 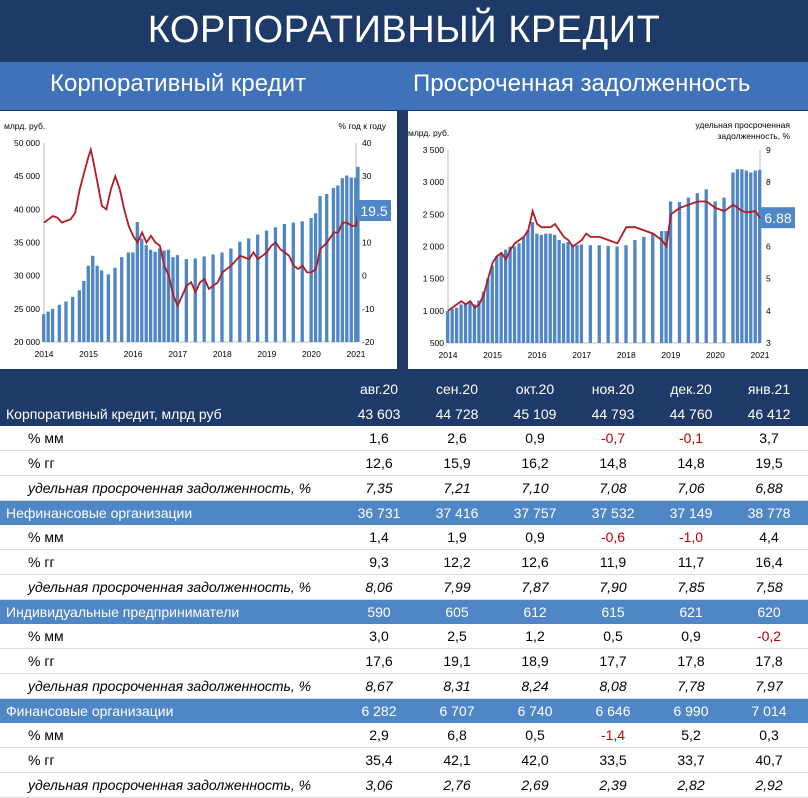 I want to click on y-tick-label: 1 500, so click(x=434, y=279).